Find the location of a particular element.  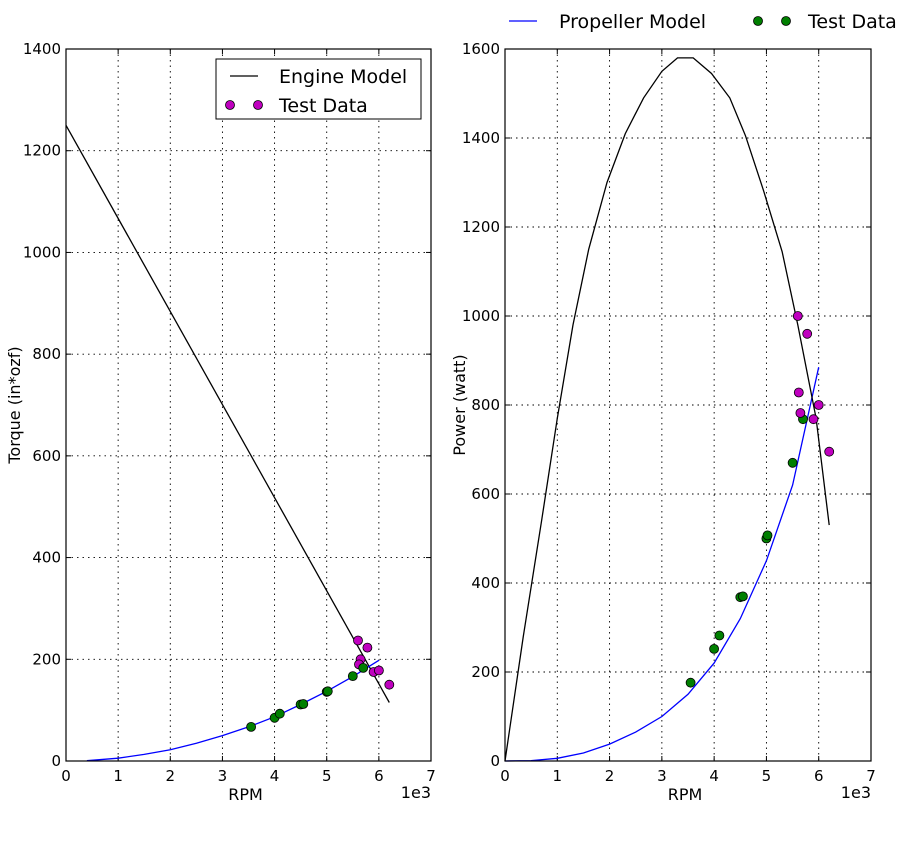

legend: Engine Model Test Data is located at coordinates (318, 89).